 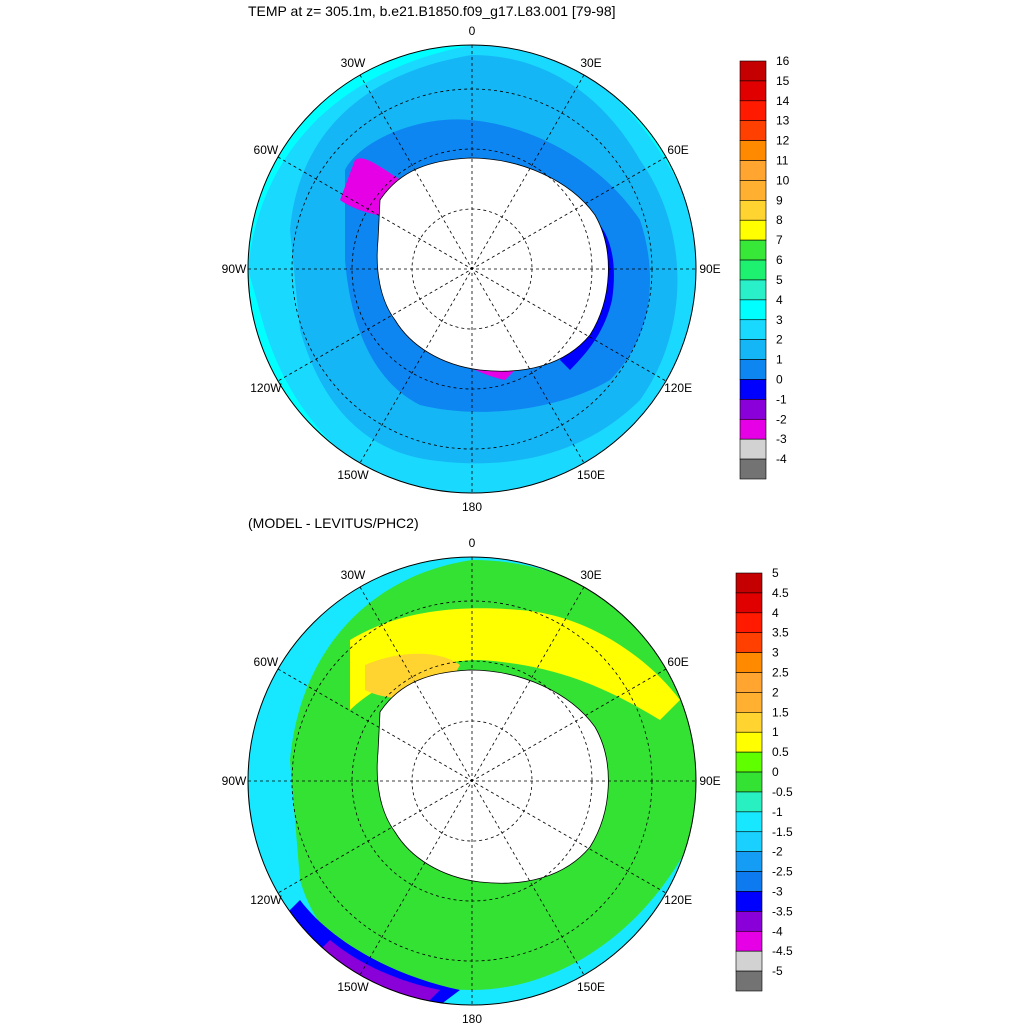 I want to click on colorbar-label: -3.5, so click(x=782, y=911).